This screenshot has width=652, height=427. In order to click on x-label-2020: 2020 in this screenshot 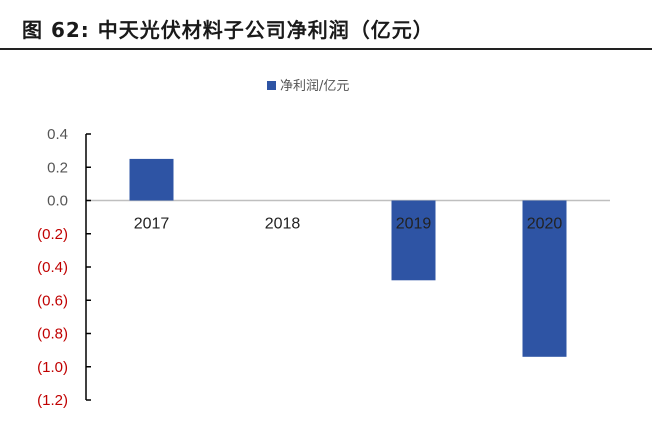, I will do `click(545, 224)`.